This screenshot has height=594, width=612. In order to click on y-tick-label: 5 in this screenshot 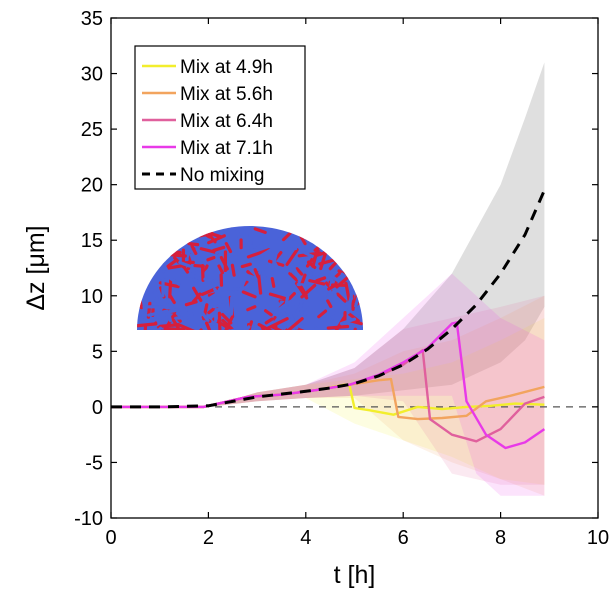, I will do `click(97, 352)`.